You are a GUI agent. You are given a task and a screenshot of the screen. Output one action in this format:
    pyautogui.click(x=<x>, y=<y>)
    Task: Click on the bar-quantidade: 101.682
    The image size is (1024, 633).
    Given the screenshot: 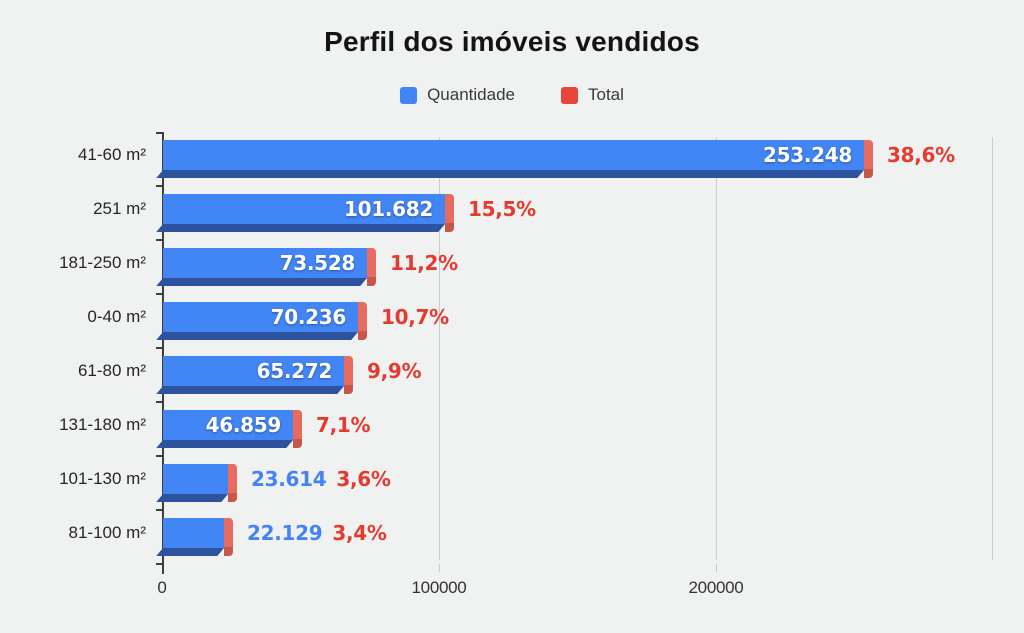 What is the action you would take?
    pyautogui.click(x=304, y=209)
    